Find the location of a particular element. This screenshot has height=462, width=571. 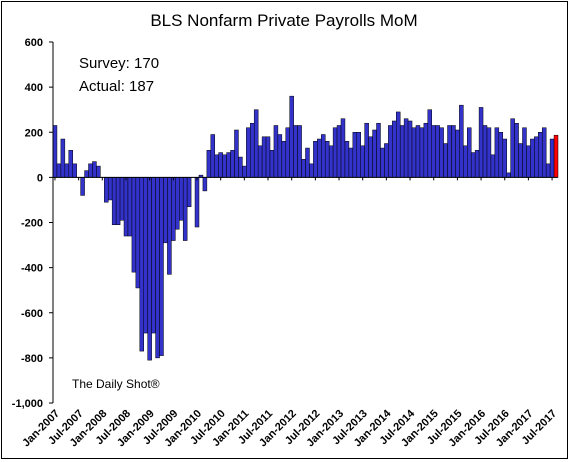

survey-annotation: Survey: 170 is located at coordinates (119, 63).